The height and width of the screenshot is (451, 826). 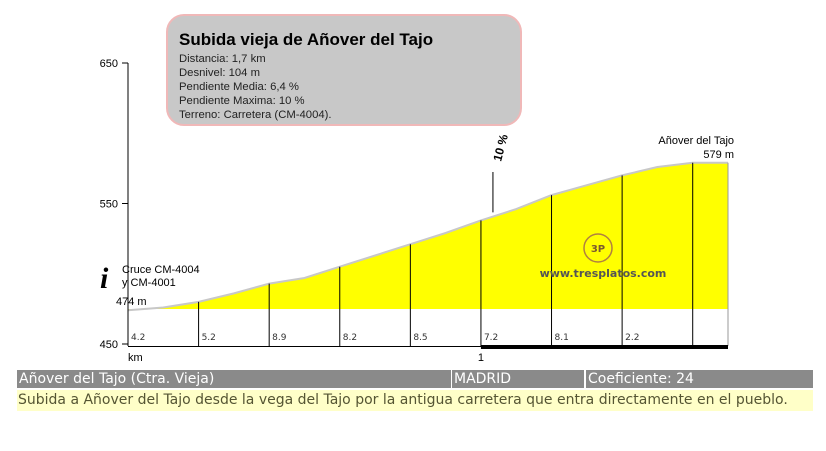 I want to click on info-average-gradient: Pendiente Media: 6,4 %, so click(x=239, y=87).